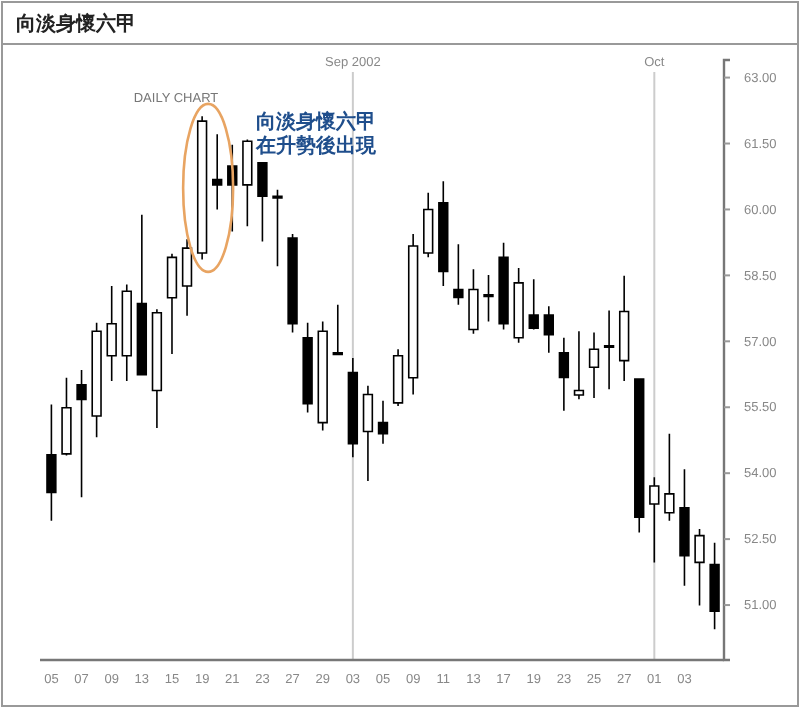 The height and width of the screenshot is (708, 800). What do you see at coordinates (76, 24) in the screenshot?
I see `chart-title: 向淡身懷六甲` at bounding box center [76, 24].